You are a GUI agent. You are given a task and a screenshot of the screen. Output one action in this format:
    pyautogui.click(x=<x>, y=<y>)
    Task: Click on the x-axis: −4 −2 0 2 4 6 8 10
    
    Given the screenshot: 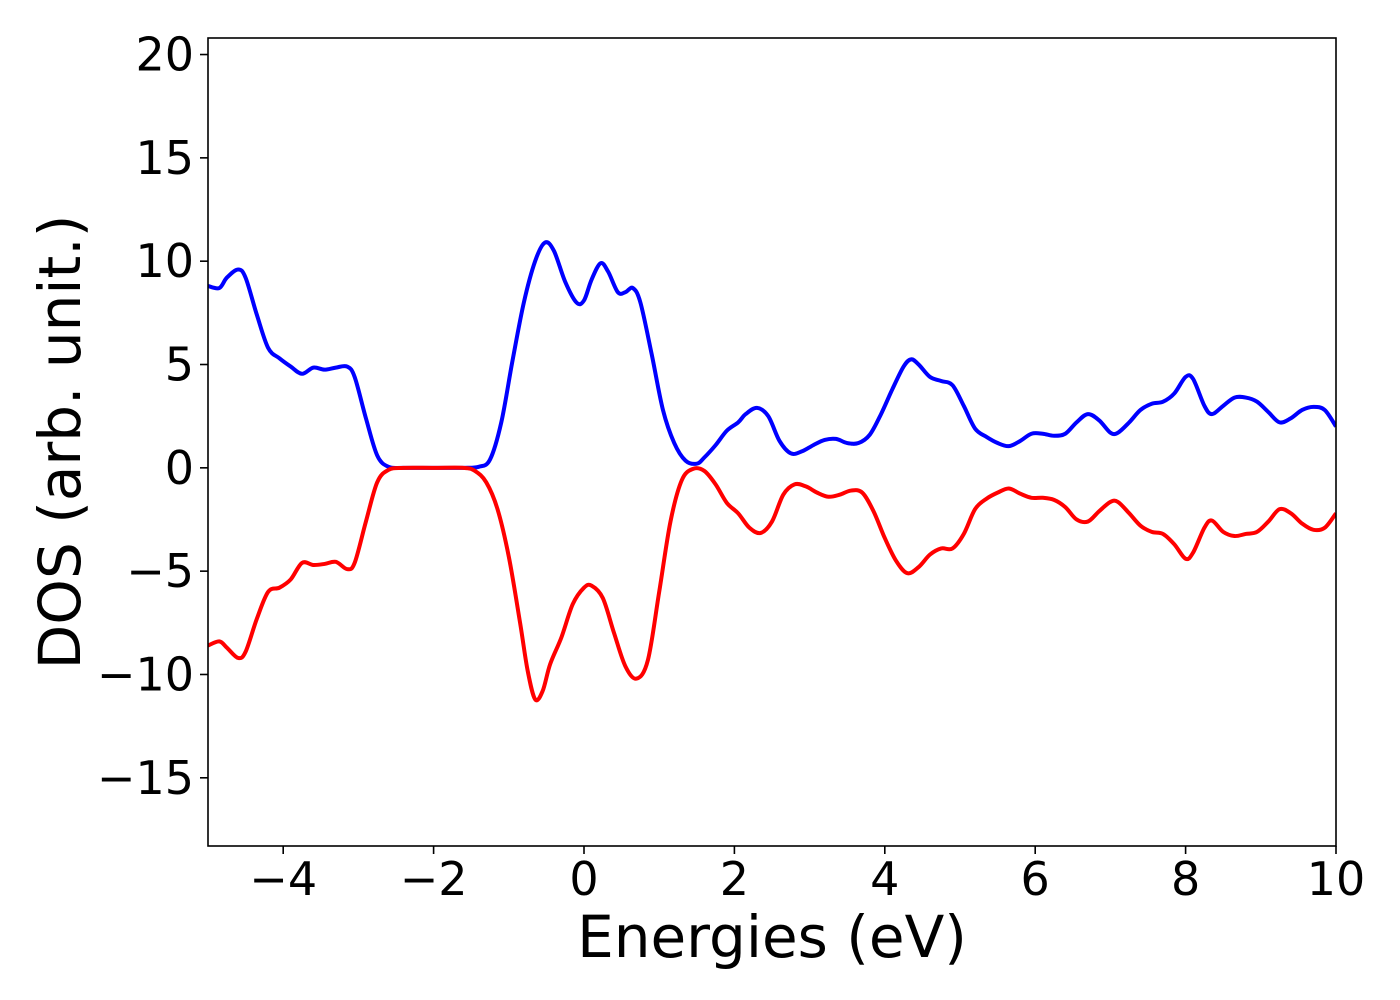 What is the action you would take?
    pyautogui.click(x=807, y=876)
    